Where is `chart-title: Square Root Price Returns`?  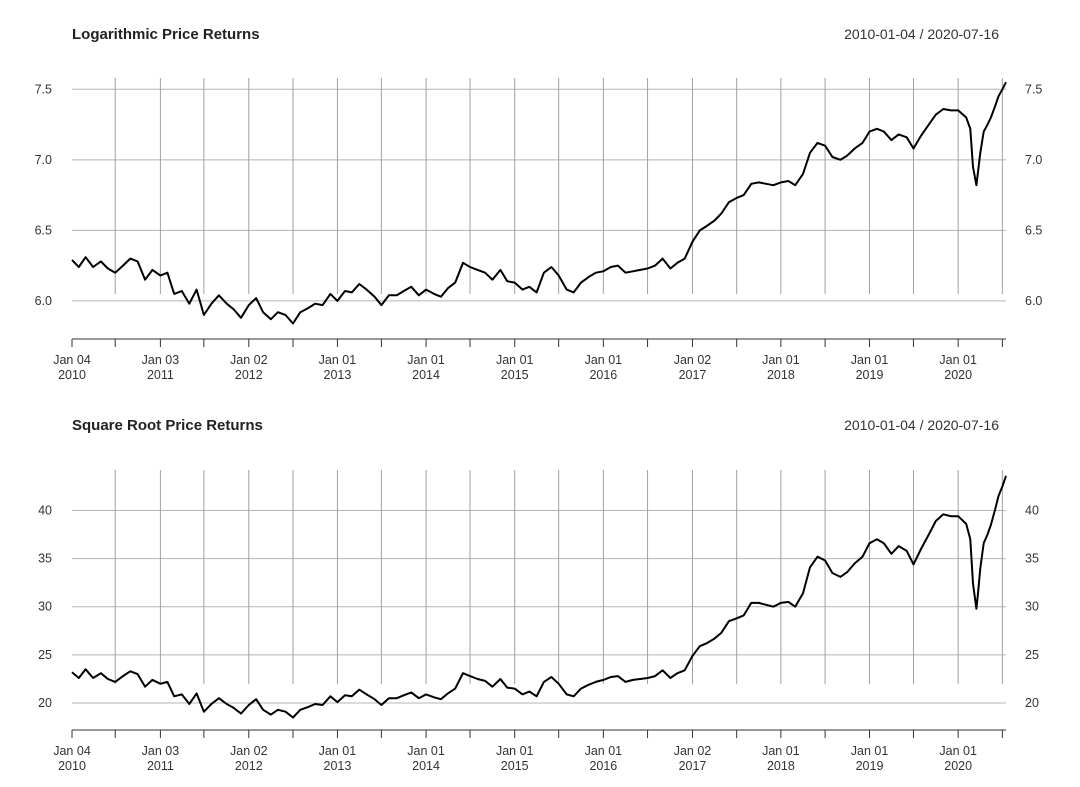 chart-title: Square Root Price Returns is located at coordinates (167, 425).